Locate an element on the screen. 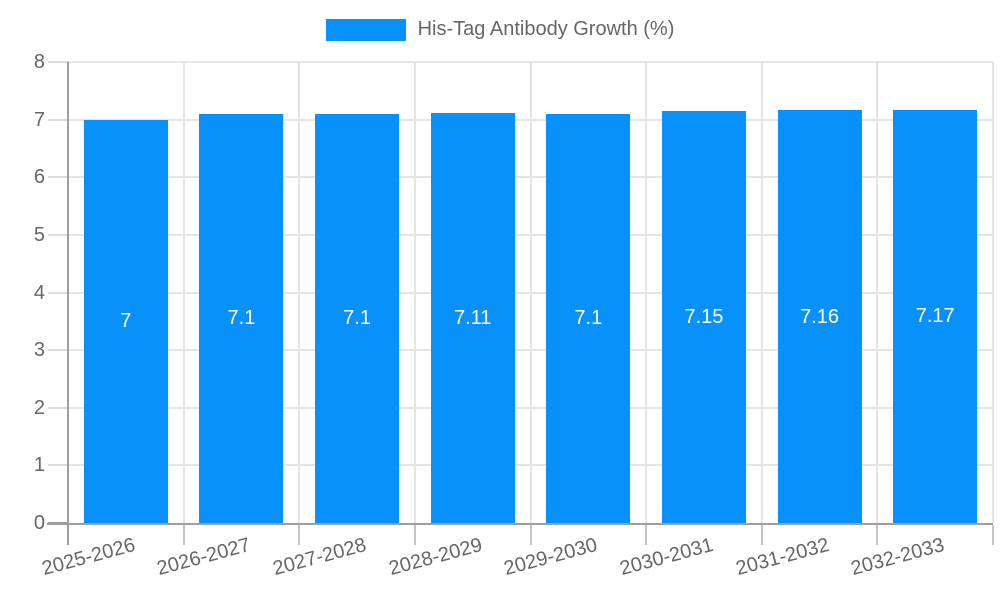 The width and height of the screenshot is (1000, 600). bar-value-label: 7 is located at coordinates (126, 321).